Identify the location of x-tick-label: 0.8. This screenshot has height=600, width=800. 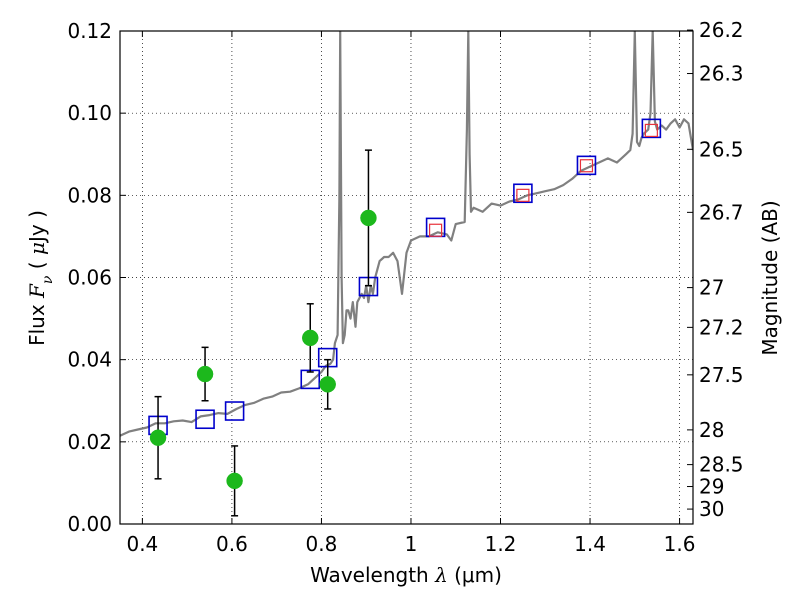
(322, 544).